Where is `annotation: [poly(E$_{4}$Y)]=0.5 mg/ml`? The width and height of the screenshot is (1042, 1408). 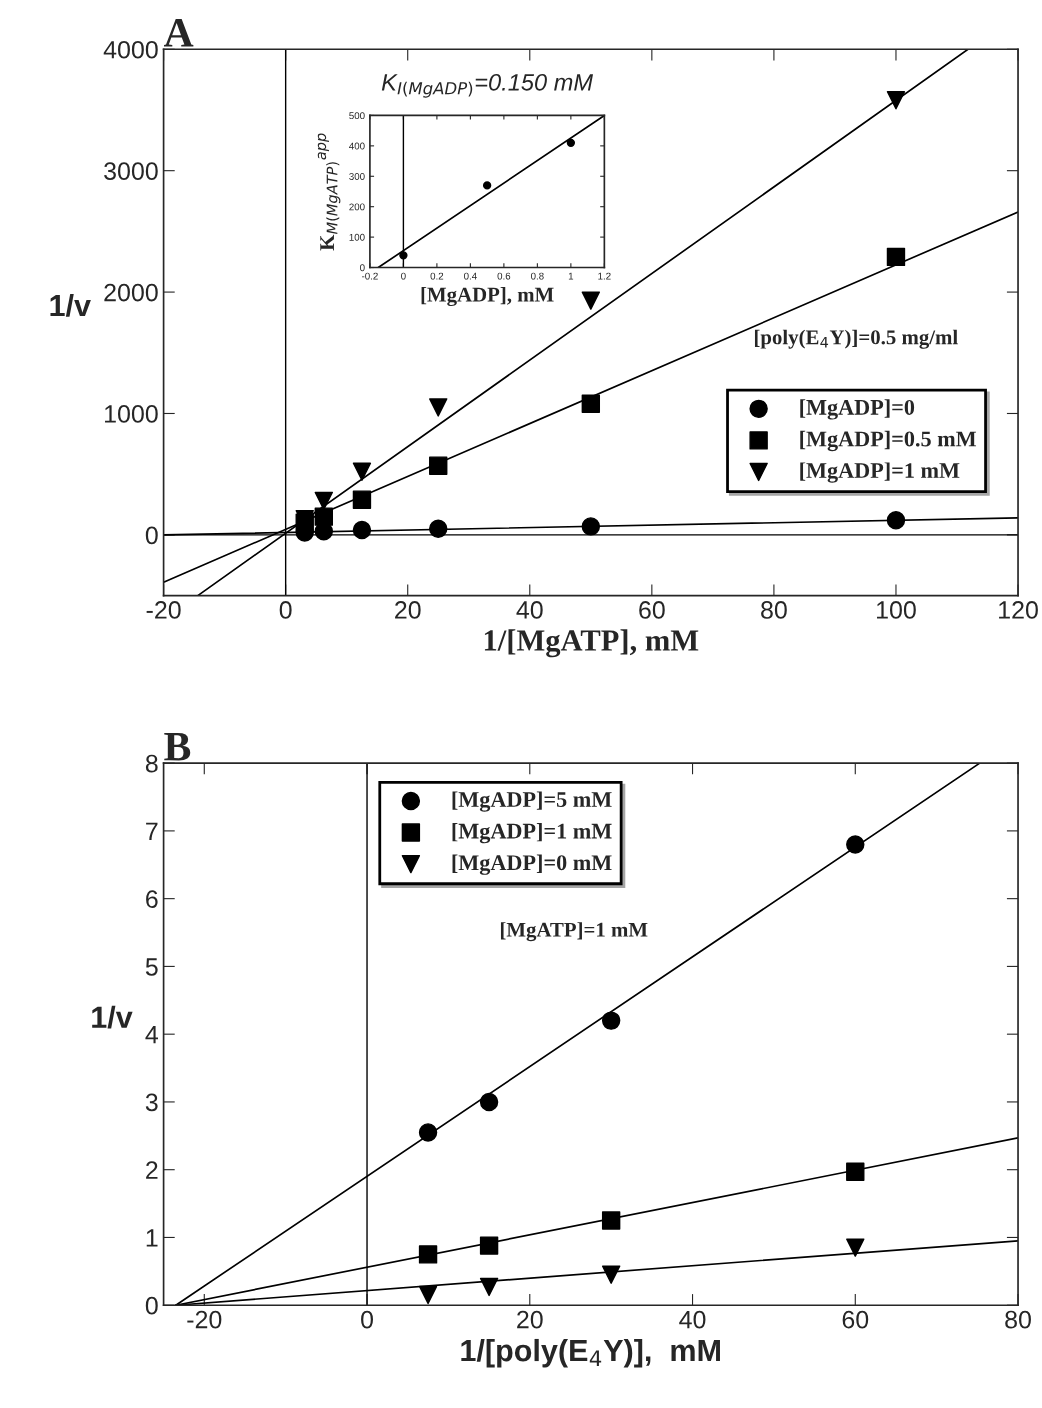
annotation: [poly(E$_{4}$Y)]=0.5 mg/ml is located at coordinates (856, 339).